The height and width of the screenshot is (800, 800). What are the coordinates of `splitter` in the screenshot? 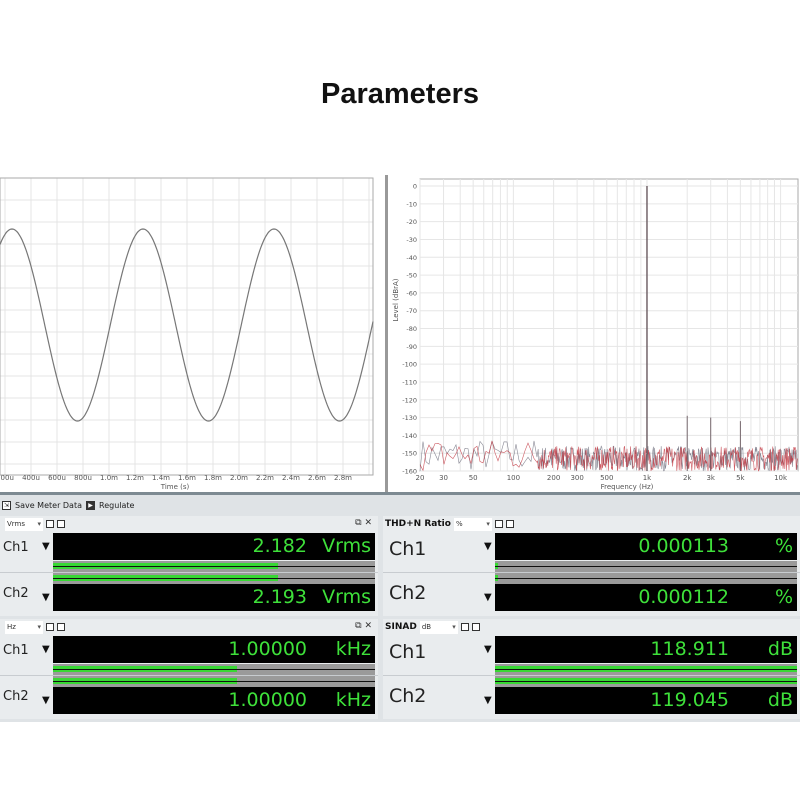 It's located at (386, 334).